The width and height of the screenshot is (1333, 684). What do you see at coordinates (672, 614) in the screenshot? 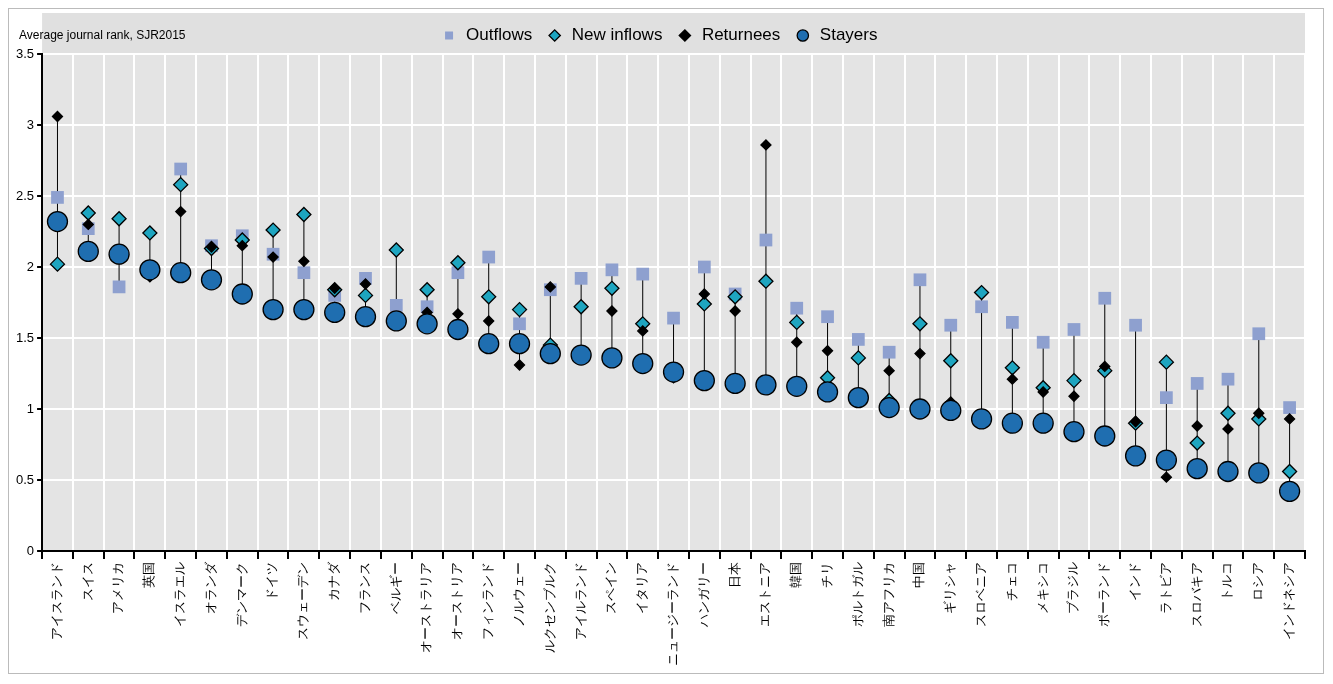
I see `x-tick-label: ニュージーランド` at bounding box center [672, 614].